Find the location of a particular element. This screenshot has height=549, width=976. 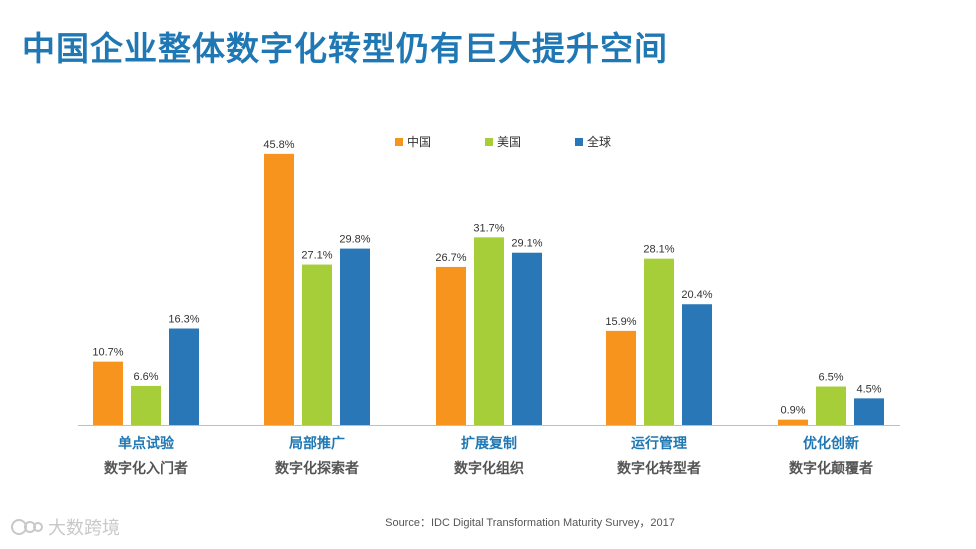

subcategory-label: 数字化颠覆者 is located at coordinates (831, 468).